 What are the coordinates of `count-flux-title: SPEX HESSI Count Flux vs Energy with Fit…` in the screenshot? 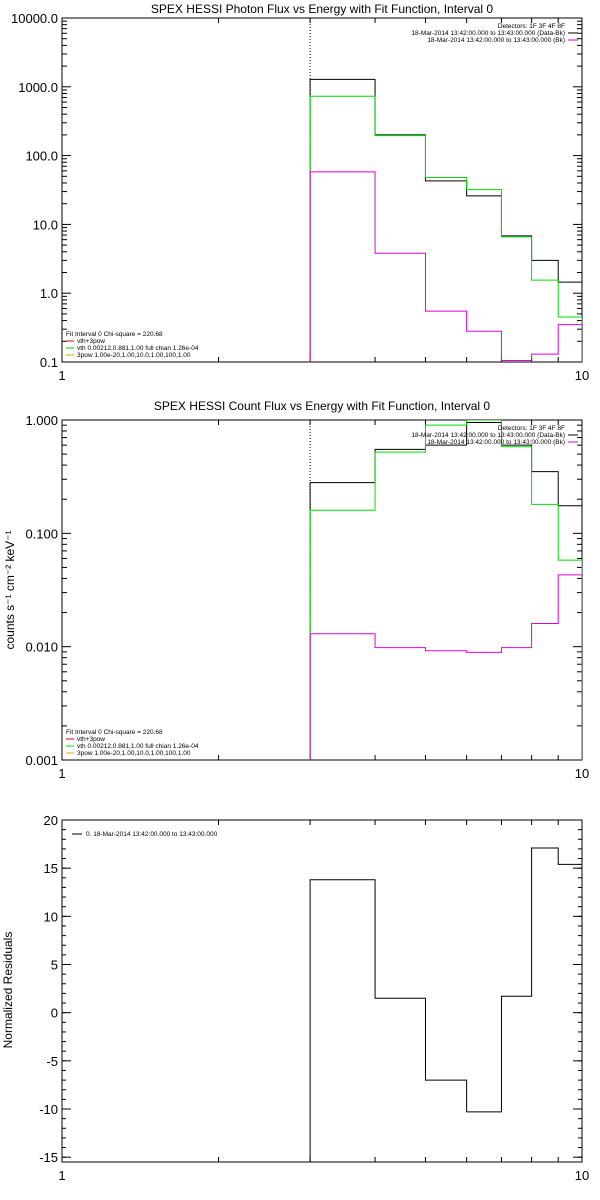 It's located at (322, 406).